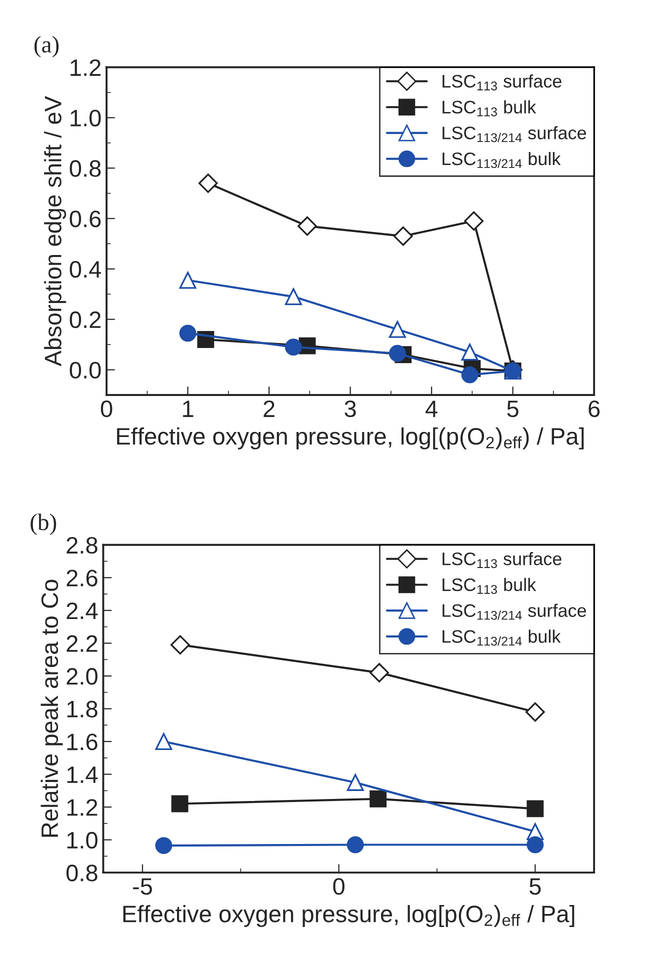 The image size is (666, 961). What do you see at coordinates (82, 578) in the screenshot?
I see `y-tick-label: 2.6` at bounding box center [82, 578].